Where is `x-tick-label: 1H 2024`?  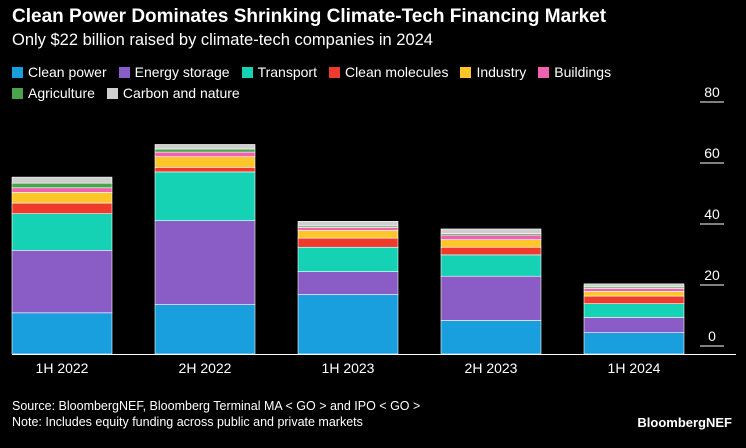
x-tick-label: 1H 2024 is located at coordinates (634, 368).